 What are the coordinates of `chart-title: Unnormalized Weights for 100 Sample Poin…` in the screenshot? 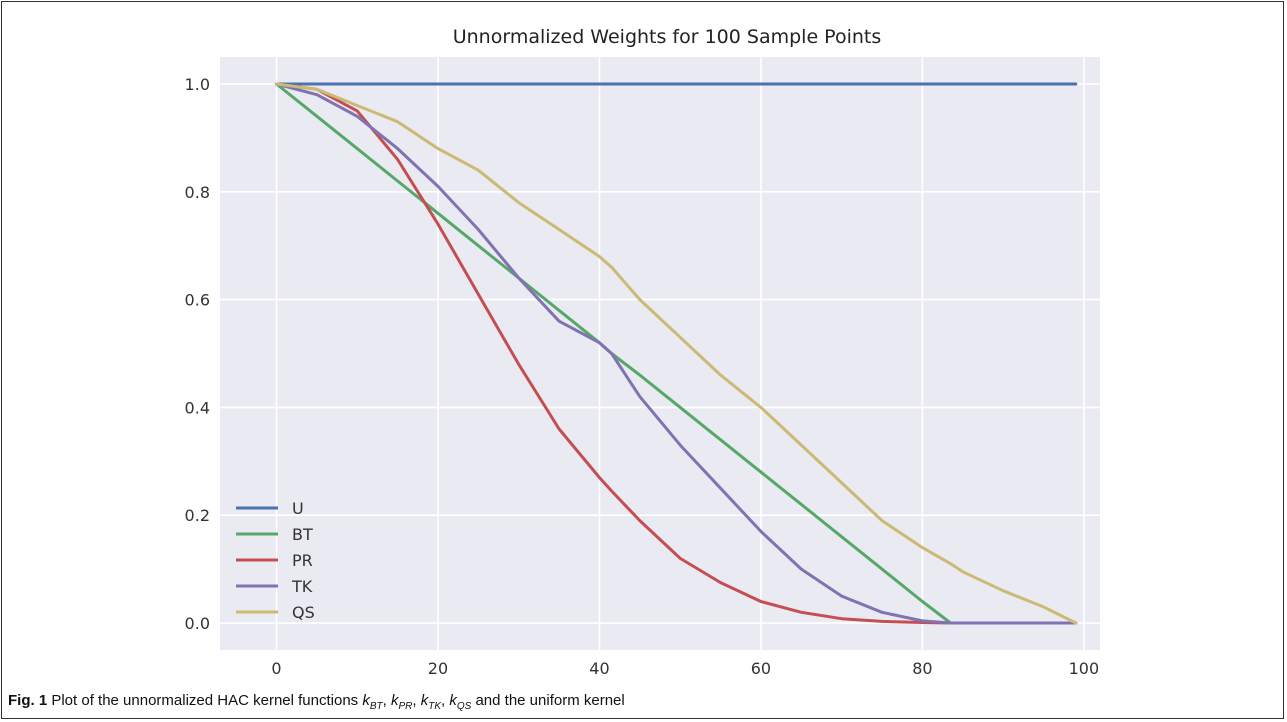 It's located at (667, 37).